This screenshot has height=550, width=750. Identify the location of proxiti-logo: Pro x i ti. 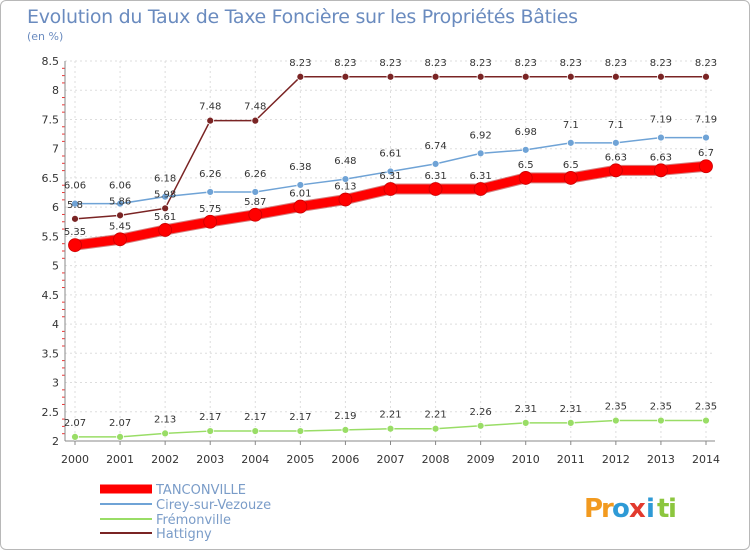
(630, 509).